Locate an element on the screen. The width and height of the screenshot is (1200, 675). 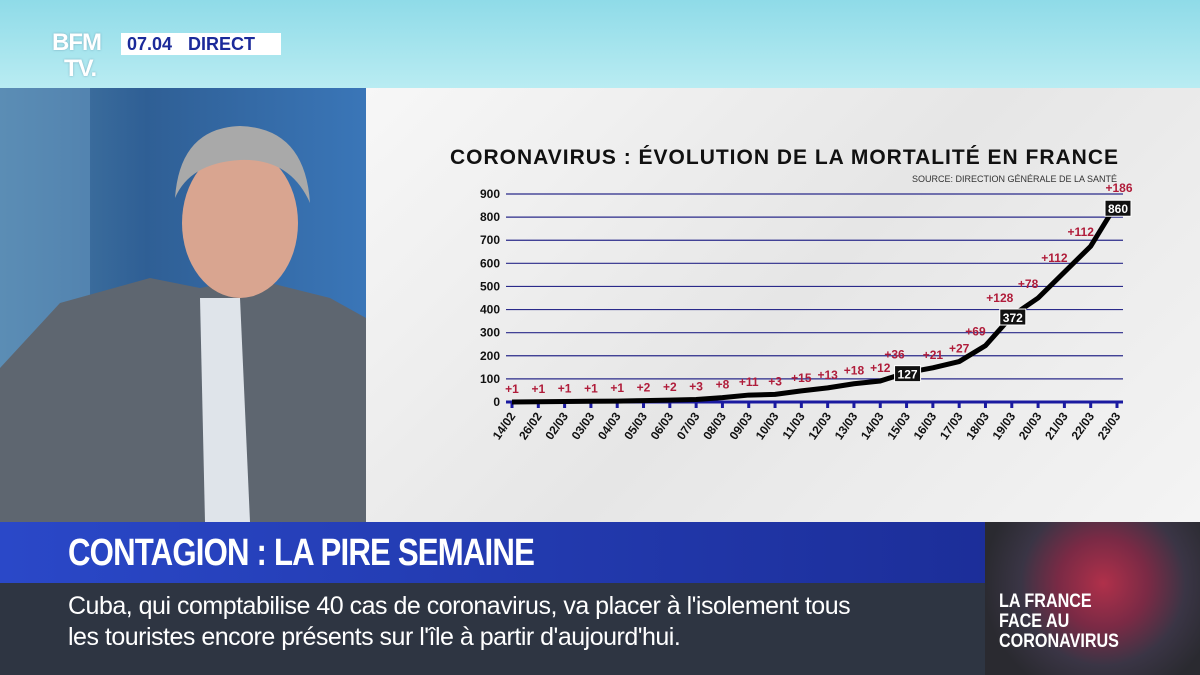
promo-line-3: CORONAVIRUS is located at coordinates (1059, 641).